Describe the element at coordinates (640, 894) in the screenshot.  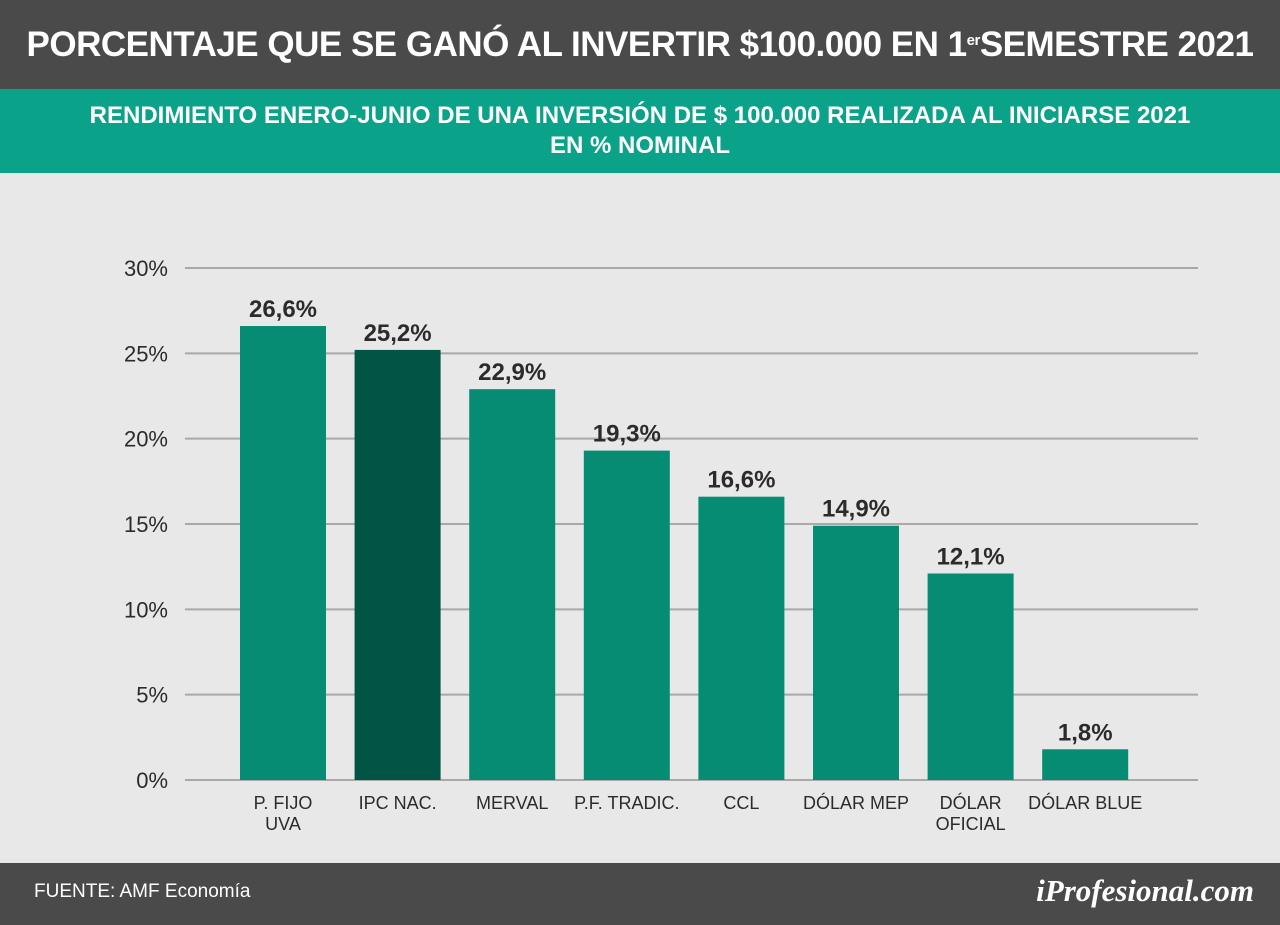
I see `footer: FUENTE: AMF Economía iProfesional.com` at that location.